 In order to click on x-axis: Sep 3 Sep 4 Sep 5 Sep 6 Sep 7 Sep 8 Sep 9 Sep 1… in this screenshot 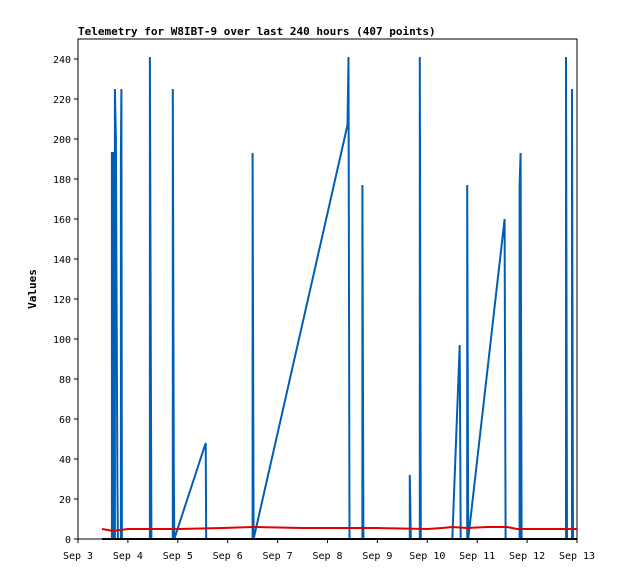, I will do `click(329, 550)`.